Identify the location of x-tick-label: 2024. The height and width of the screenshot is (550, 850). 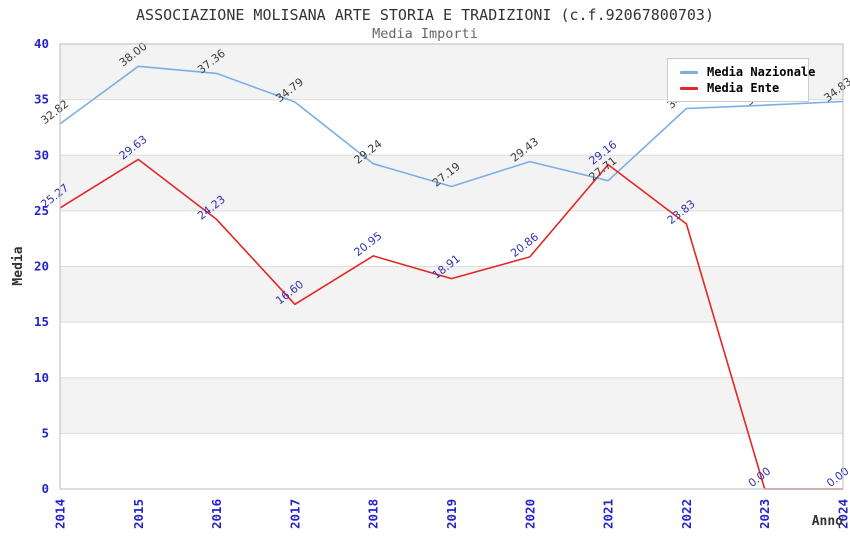
(843, 514).